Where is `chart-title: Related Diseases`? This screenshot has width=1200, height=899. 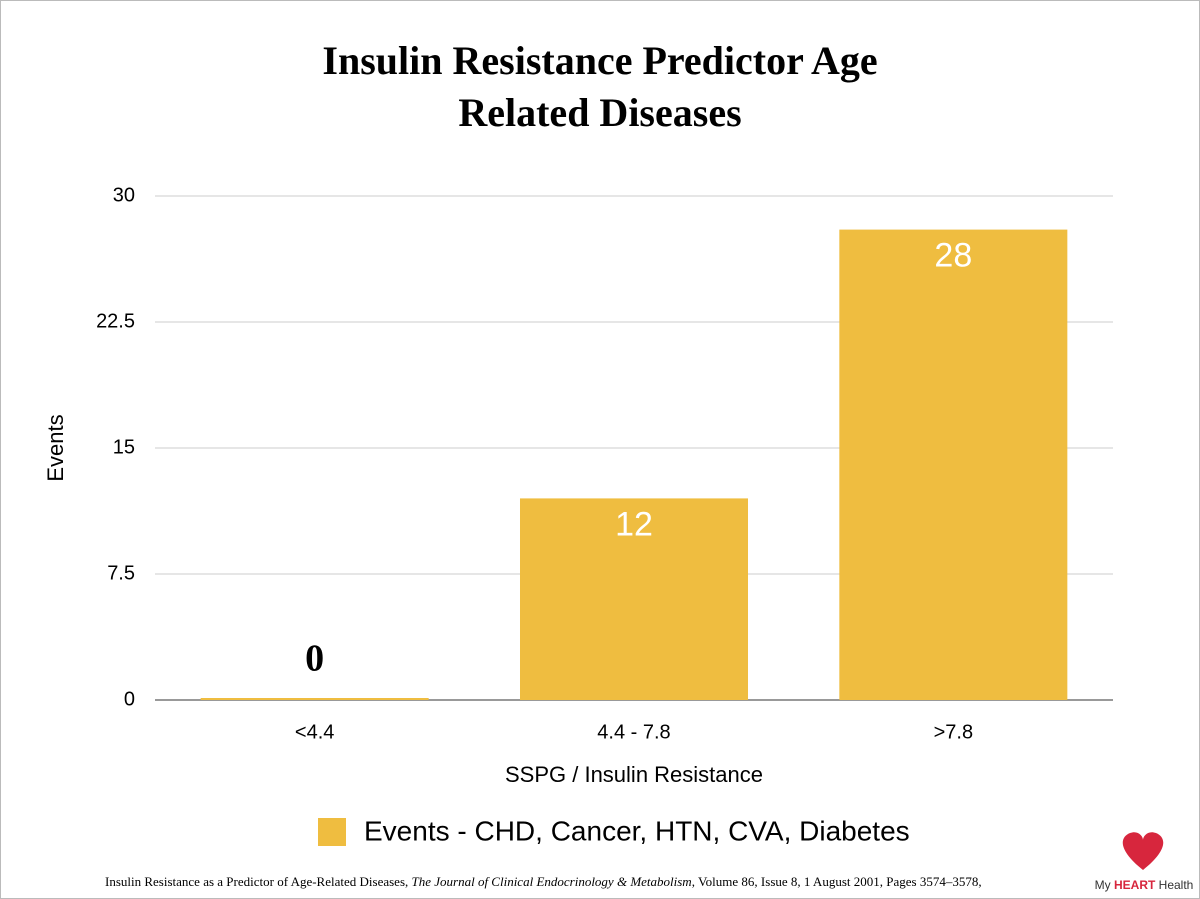
chart-title: Related Diseases is located at coordinates (599, 112).